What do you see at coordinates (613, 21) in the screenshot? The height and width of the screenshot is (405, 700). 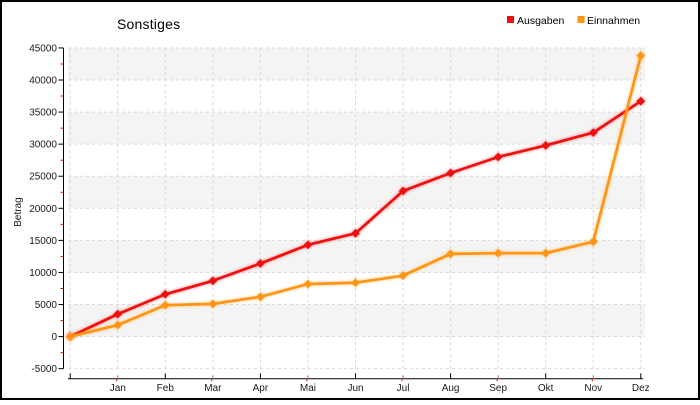 I see `legend-label-einnahmen: Einnahmen` at bounding box center [613, 21].